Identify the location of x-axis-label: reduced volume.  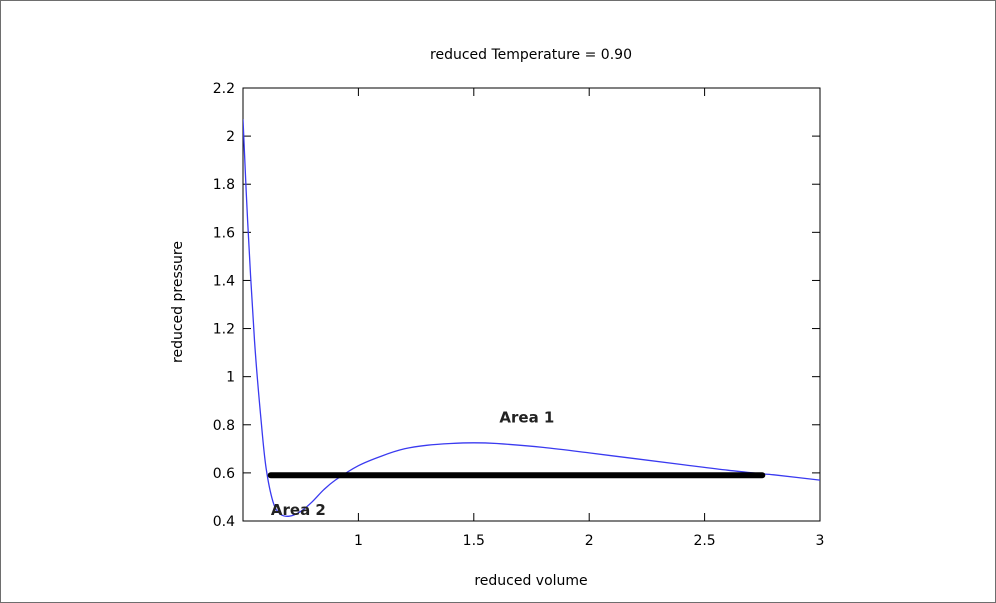
(530, 581).